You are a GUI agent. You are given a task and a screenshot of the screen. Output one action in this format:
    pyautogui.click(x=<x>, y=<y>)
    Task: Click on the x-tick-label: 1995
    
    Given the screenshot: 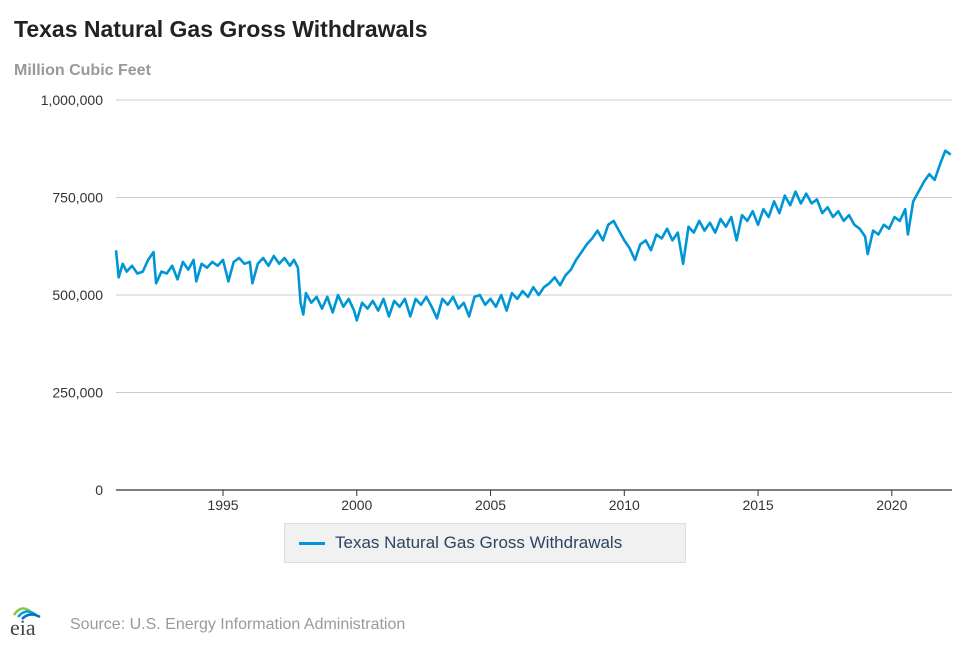 What is the action you would take?
    pyautogui.click(x=222, y=505)
    